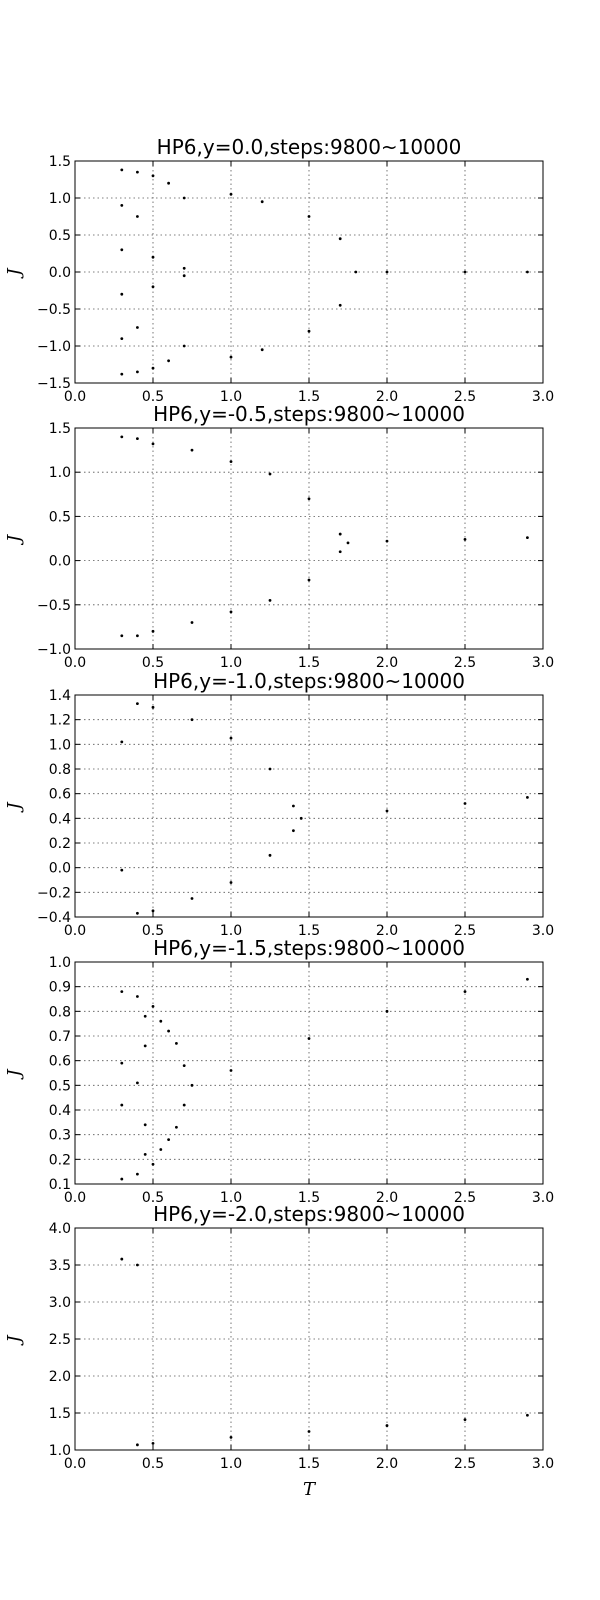 The height and width of the screenshot is (1600, 600). What do you see at coordinates (60, 1136) in the screenshot?
I see `y-tick-label: 0.3` at bounding box center [60, 1136].